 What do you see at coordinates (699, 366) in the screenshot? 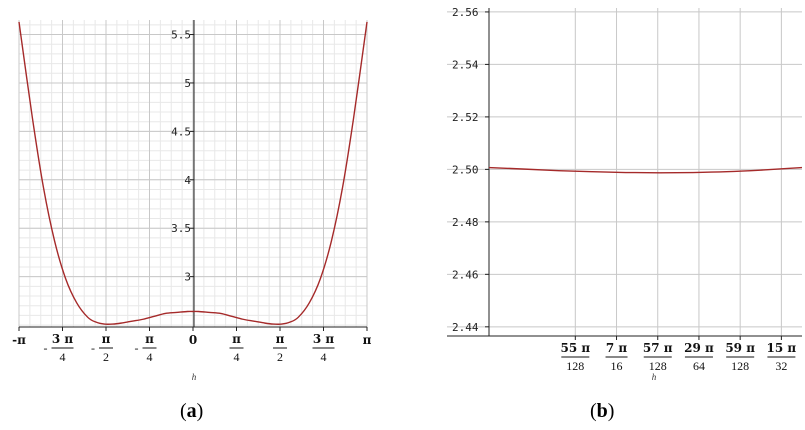
I see `x-tick-denominator: 64` at bounding box center [699, 366].